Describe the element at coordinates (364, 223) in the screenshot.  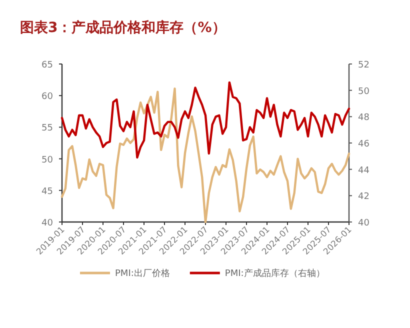
I see `y2-tick-label: 40` at that location.